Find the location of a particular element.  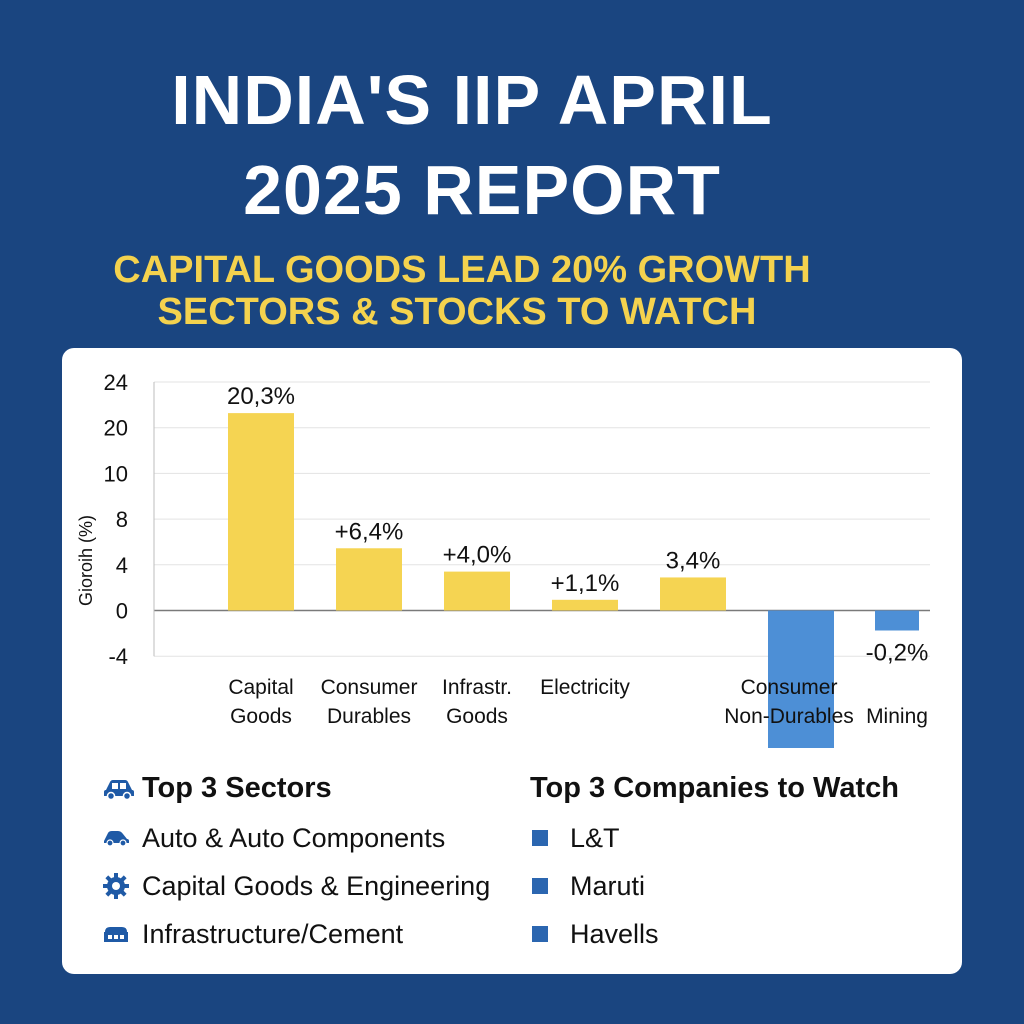

y-tick-label: 20 is located at coordinates (116, 428).